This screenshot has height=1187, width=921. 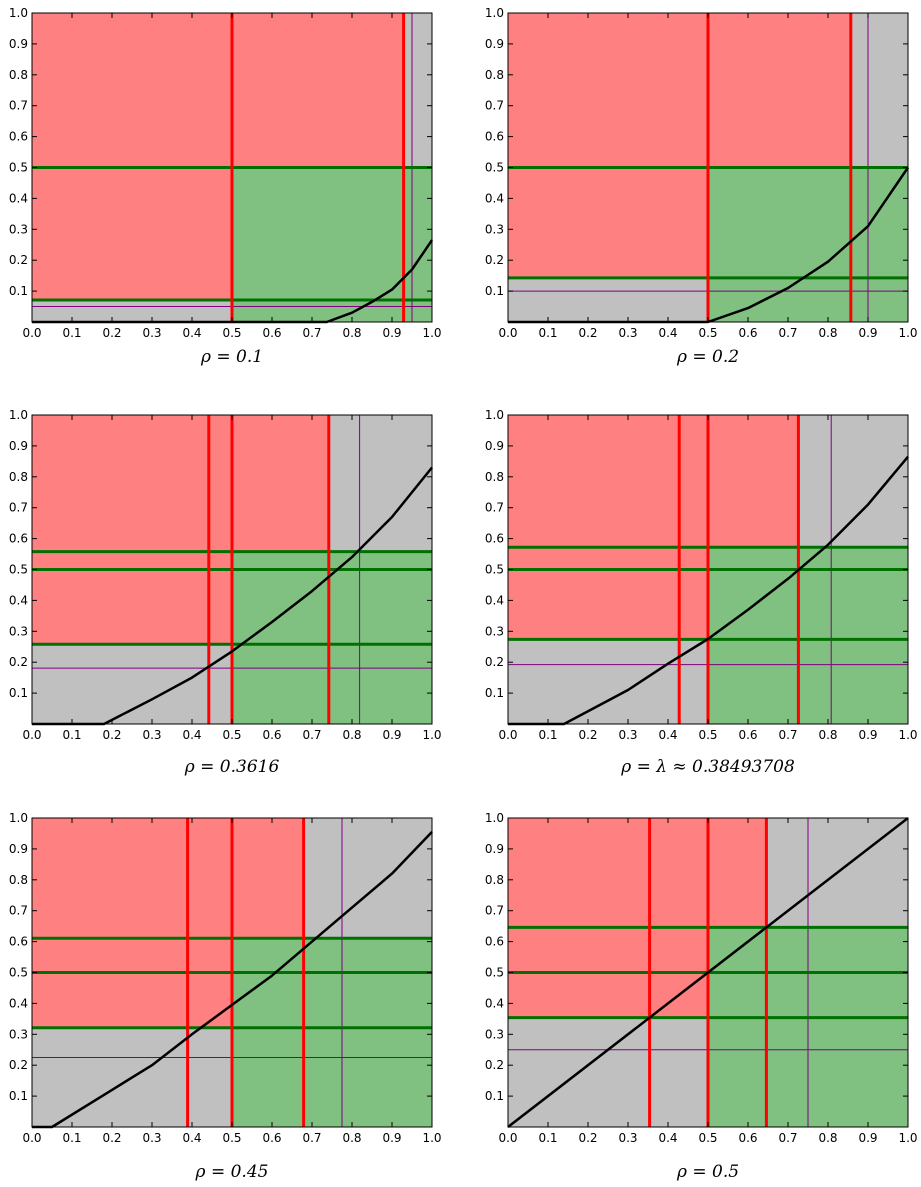 I want to click on x-tick-label: 0.2, so click(x=587, y=735).